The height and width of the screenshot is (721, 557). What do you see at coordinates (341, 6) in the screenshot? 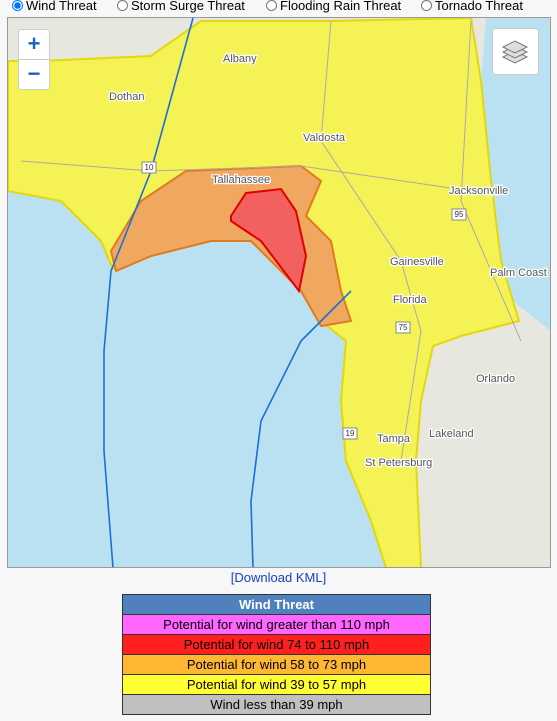
I see `option-label: Flooding Rain Threat` at bounding box center [341, 6].